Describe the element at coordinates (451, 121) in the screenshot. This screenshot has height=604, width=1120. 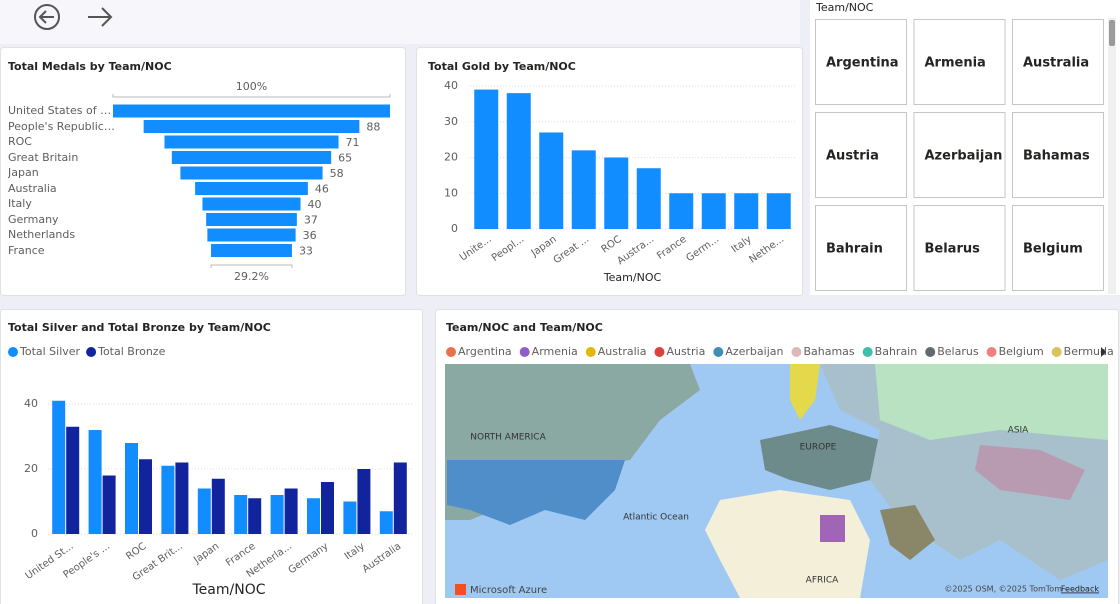
I see `y-tick-label: 30` at that location.